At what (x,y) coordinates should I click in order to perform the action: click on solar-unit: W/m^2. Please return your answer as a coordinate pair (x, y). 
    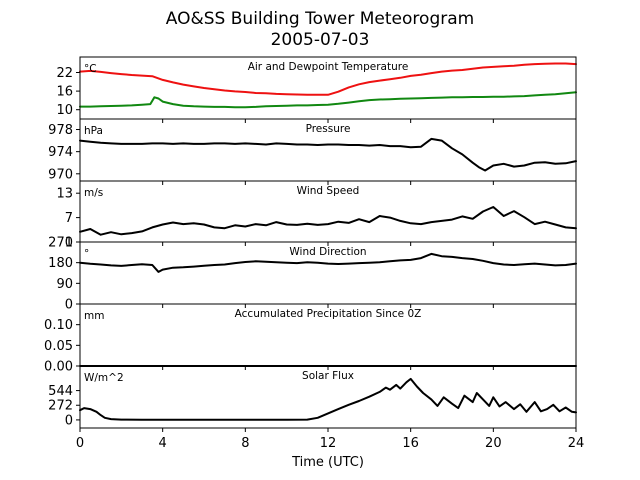
    Looking at the image, I should click on (104, 378).